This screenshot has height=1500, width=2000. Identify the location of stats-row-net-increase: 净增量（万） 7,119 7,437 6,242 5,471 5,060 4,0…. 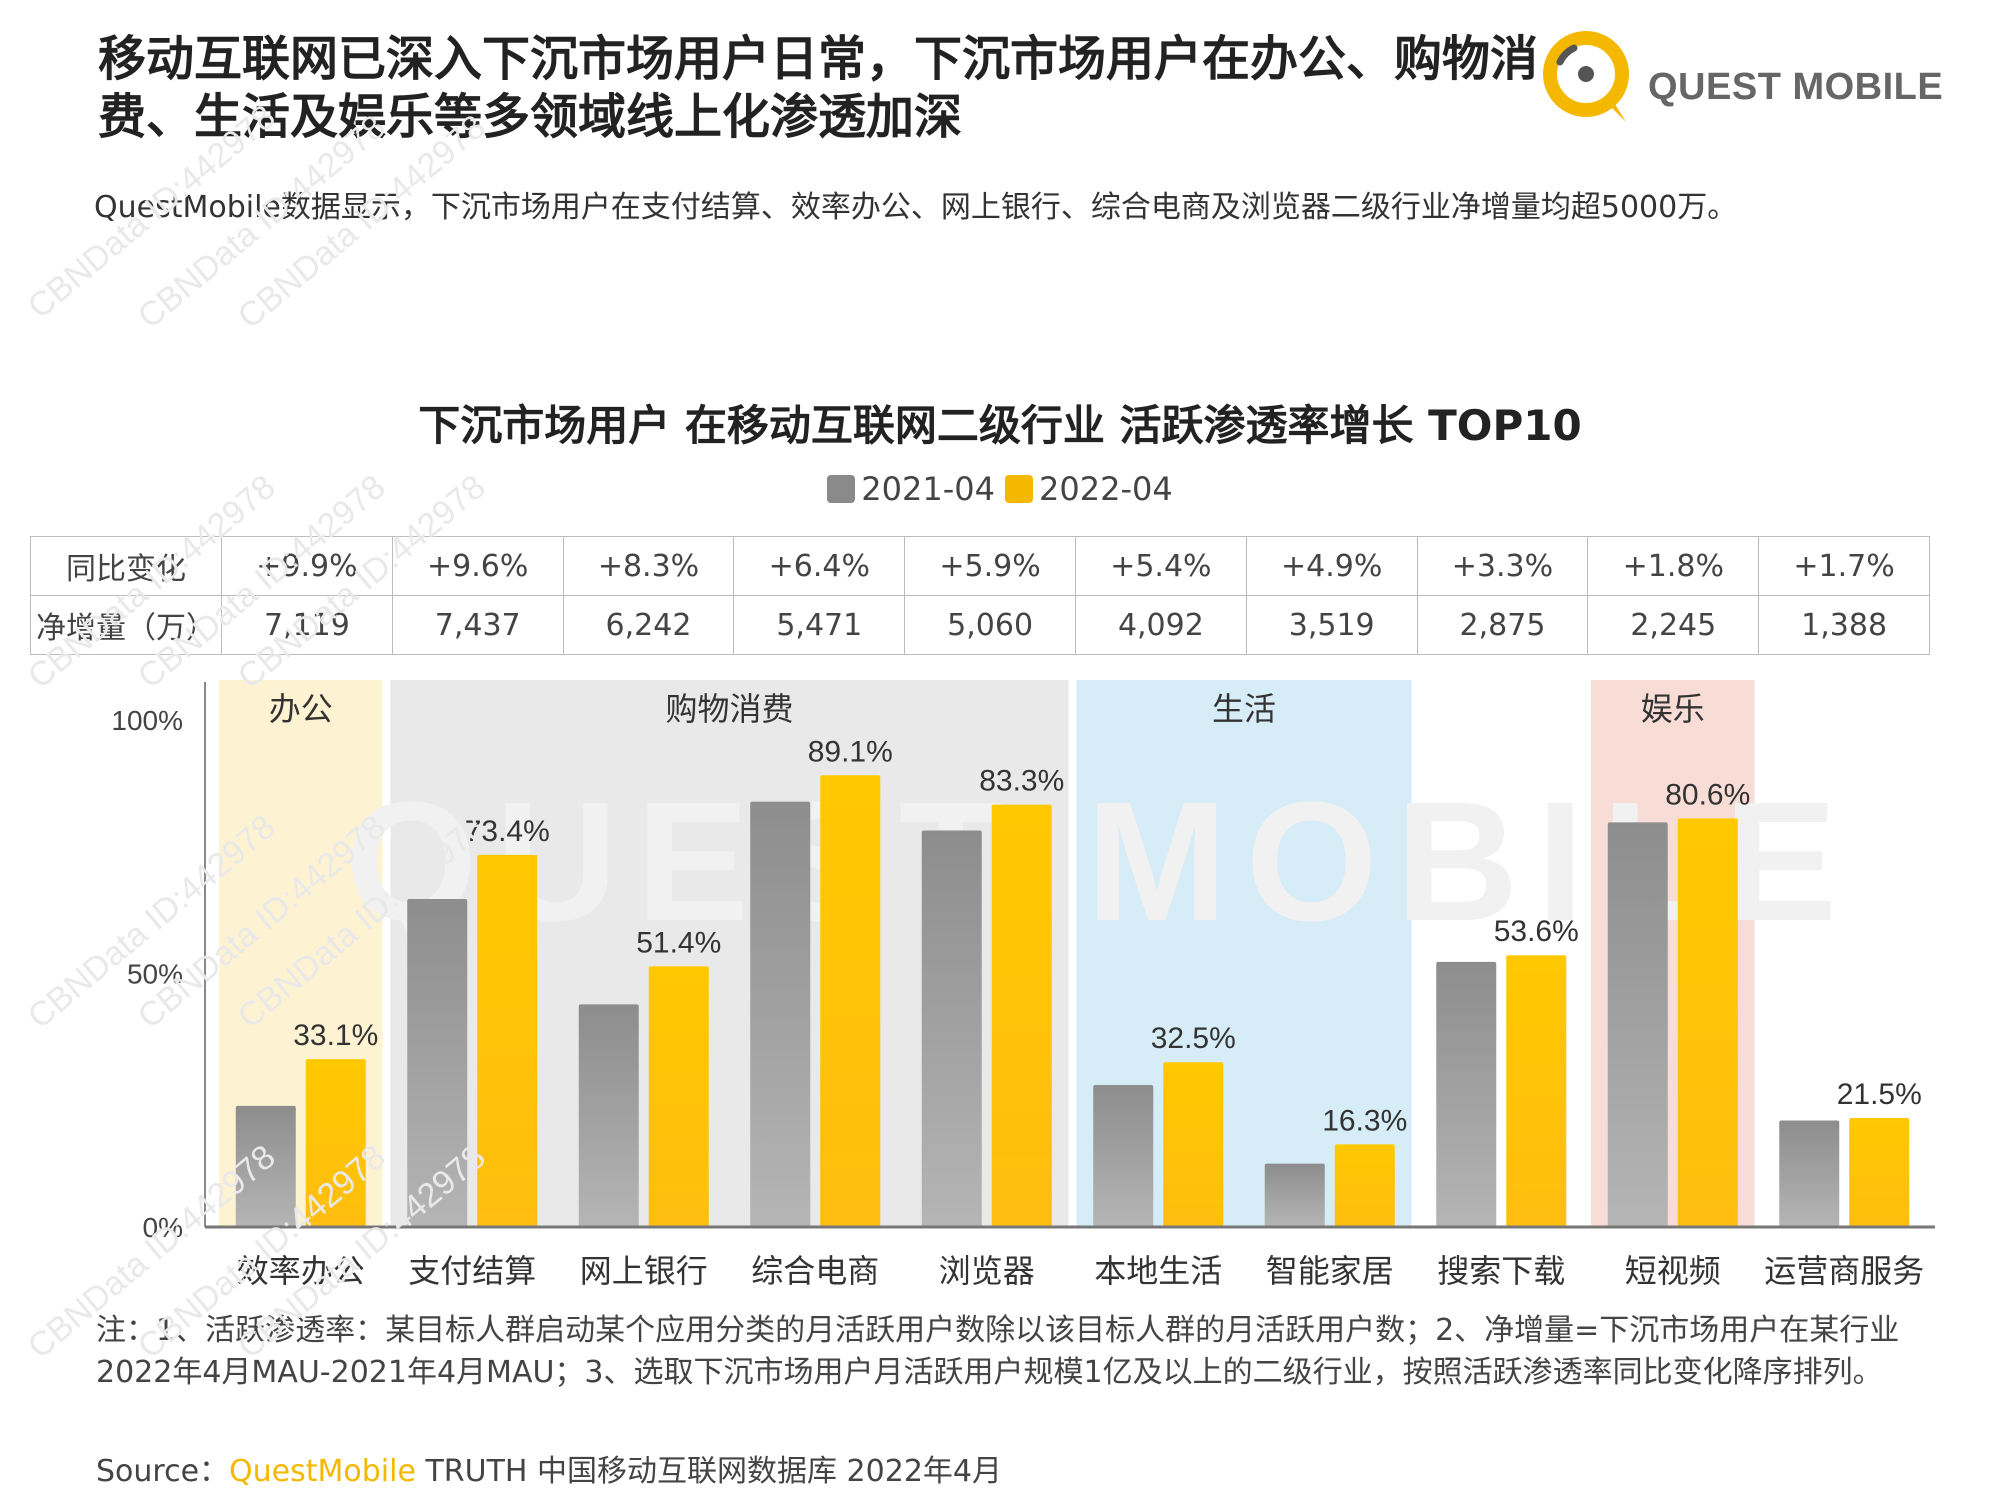
(980, 625).